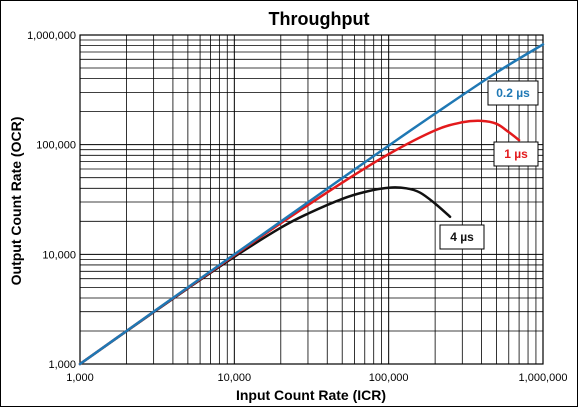 The width and height of the screenshot is (578, 408). I want to click on chart-title: Throughput, so click(319, 19).